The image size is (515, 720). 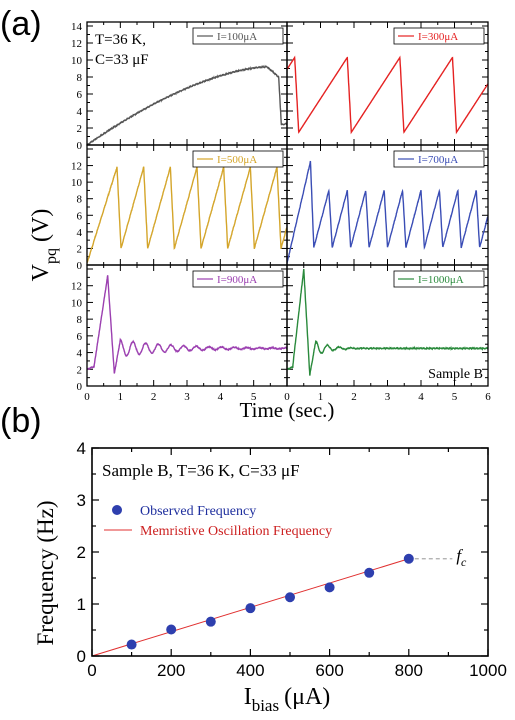 I want to click on panel-a-legend-label: I=100μA, so click(x=237, y=37).